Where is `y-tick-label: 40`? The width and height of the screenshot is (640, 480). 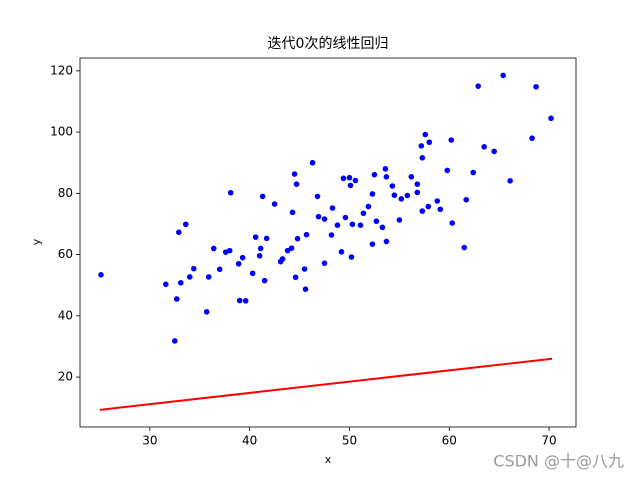 y-tick-label: 40 is located at coordinates (65, 315).